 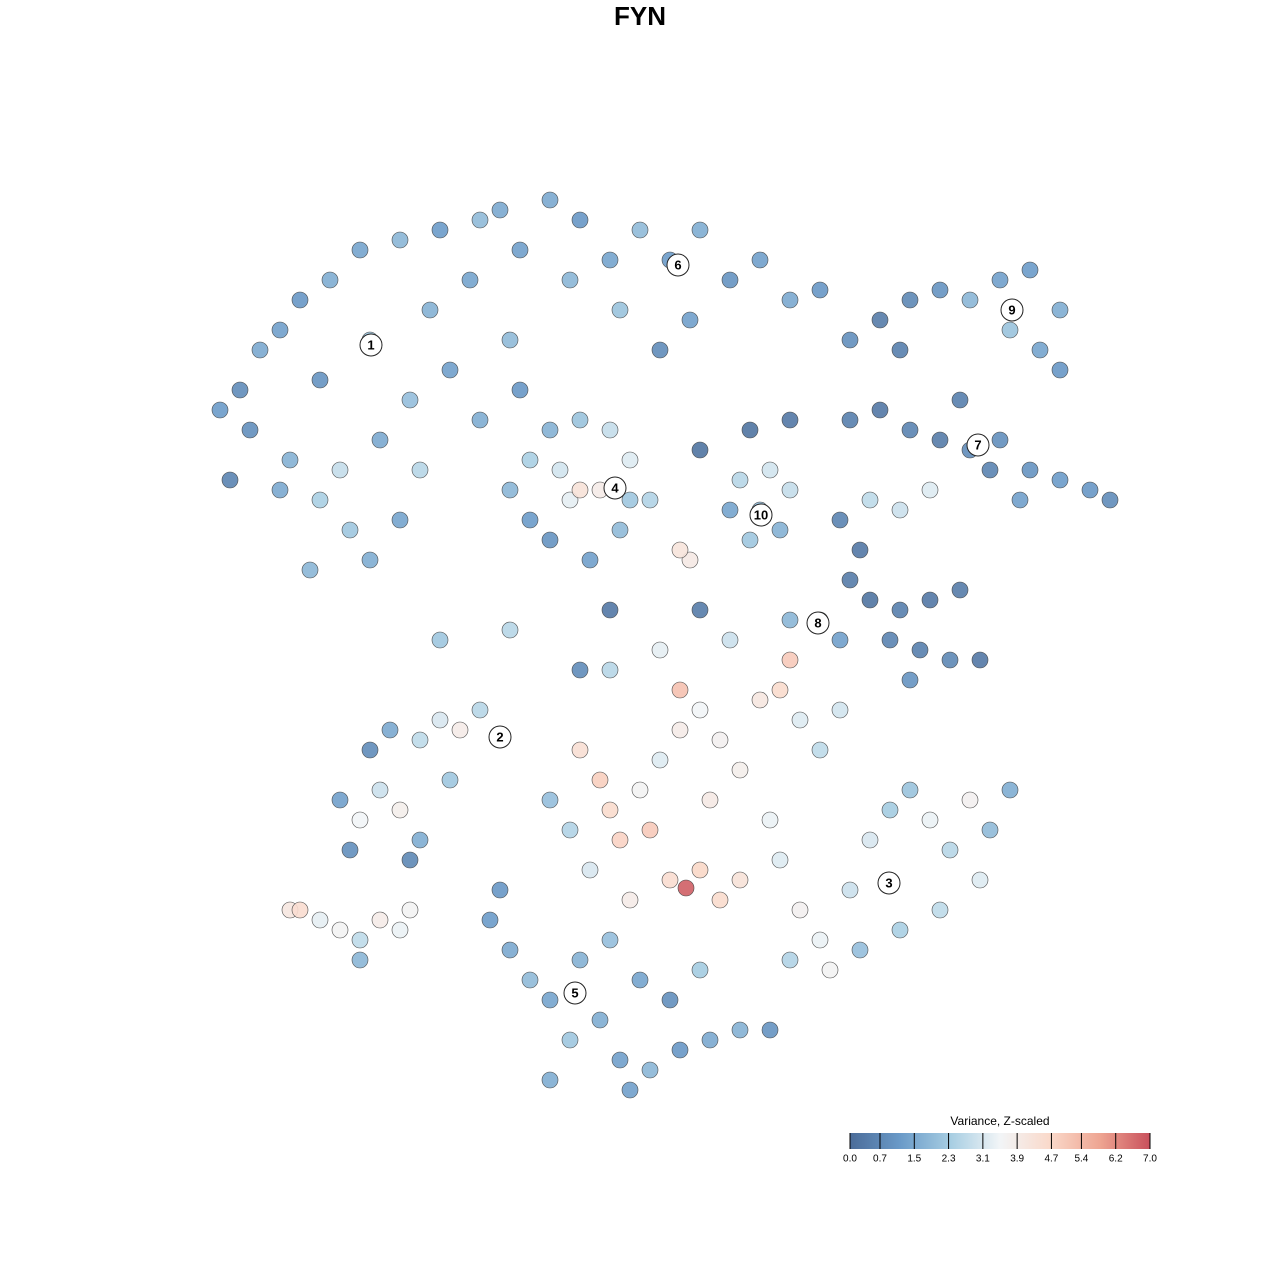 What do you see at coordinates (1017, 1159) in the screenshot?
I see `colorbar-tick-label: 3.9` at bounding box center [1017, 1159].